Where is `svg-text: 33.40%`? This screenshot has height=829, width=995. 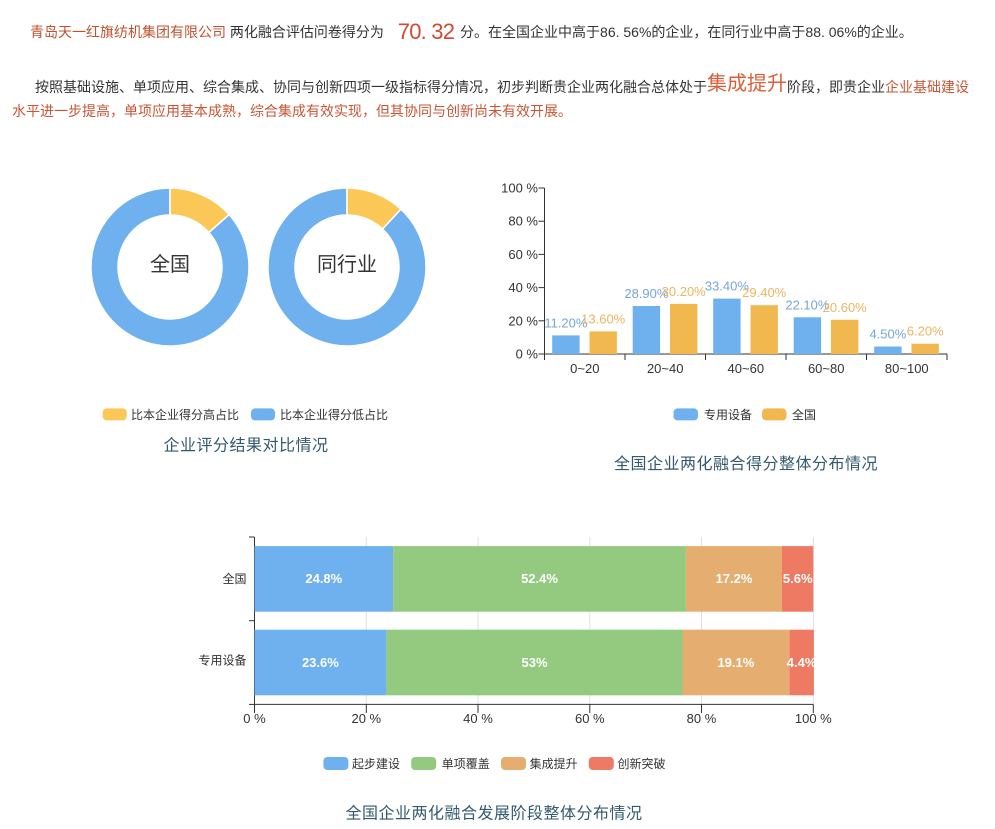 svg-text: 33.40% is located at coordinates (727, 286).